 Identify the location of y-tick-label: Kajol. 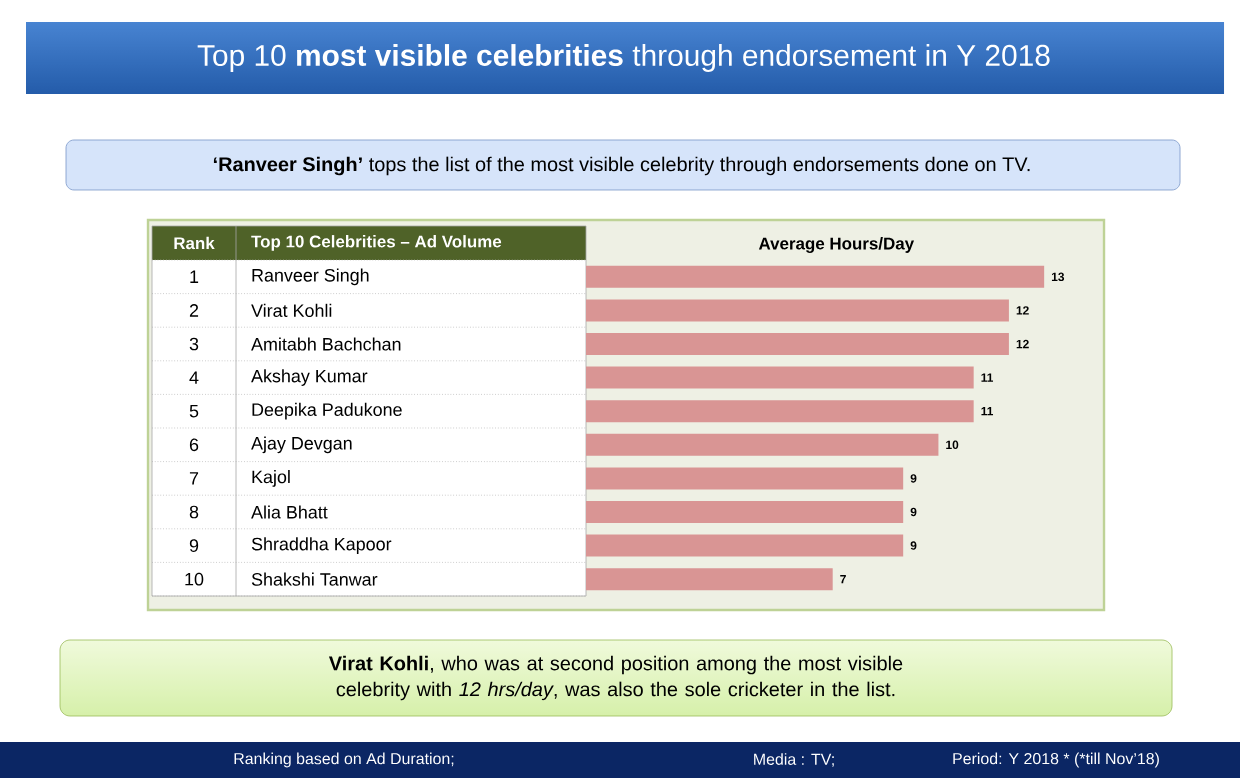
(271, 478).